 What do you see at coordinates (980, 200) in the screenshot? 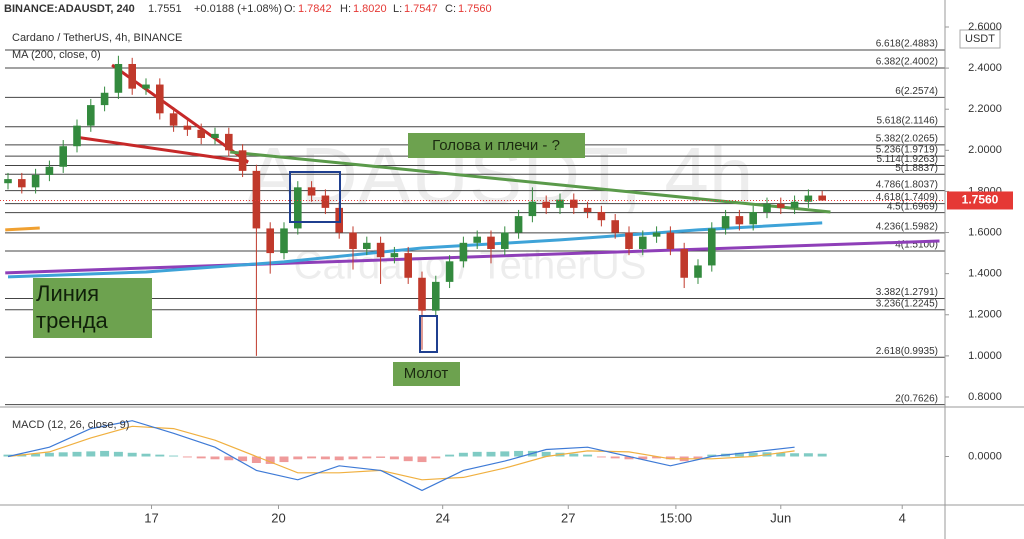
I see `last-price-label: 1.7560` at bounding box center [980, 200].